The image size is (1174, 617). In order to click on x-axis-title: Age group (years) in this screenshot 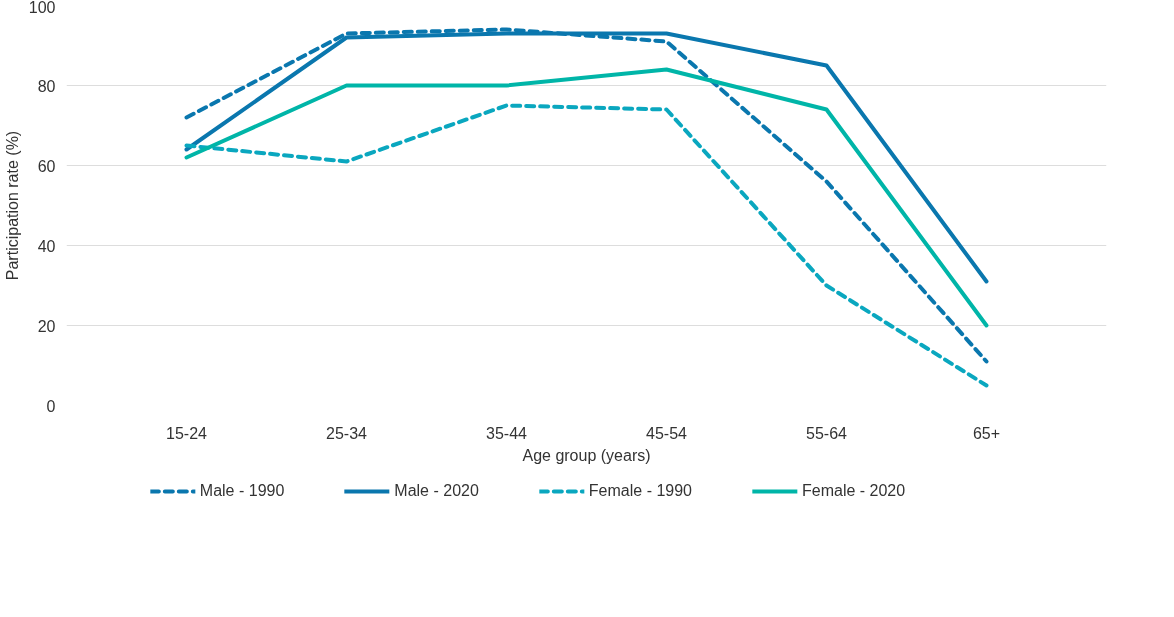, I will do `click(586, 455)`.